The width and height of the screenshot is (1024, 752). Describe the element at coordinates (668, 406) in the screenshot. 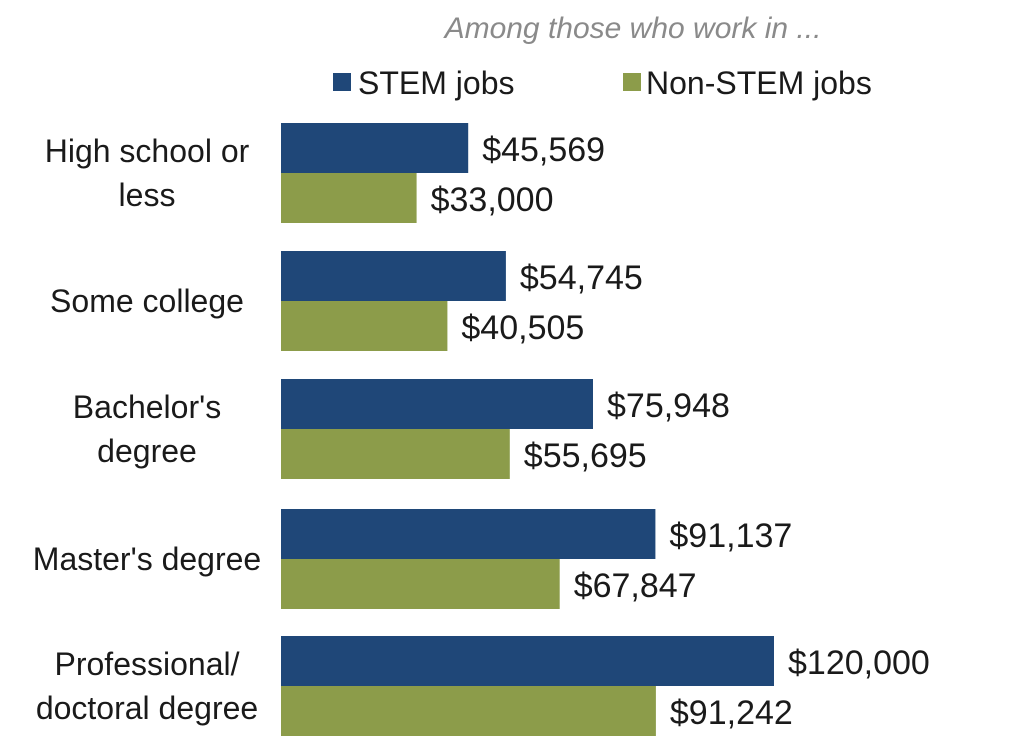

I see `value-label-0-2: $75,948` at that location.